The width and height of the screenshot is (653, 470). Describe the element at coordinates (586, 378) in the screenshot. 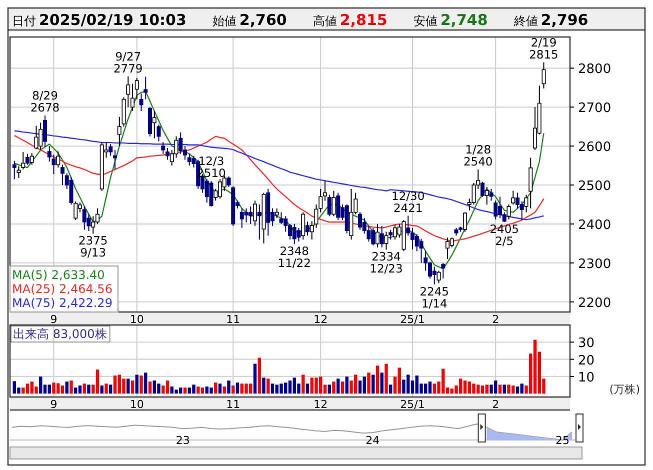

I see `y-tick-label: 10` at that location.